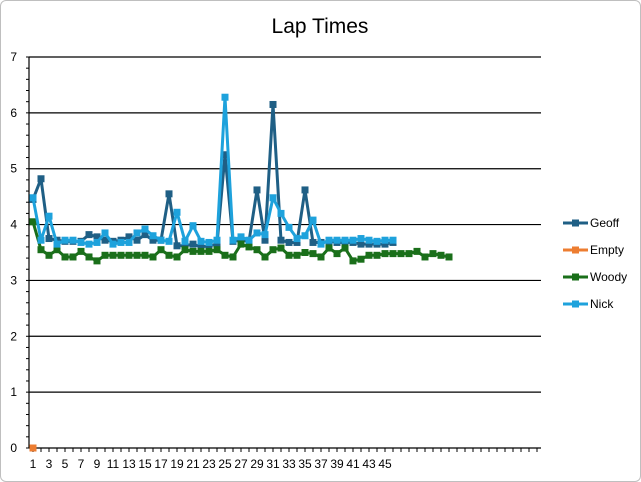 The width and height of the screenshot is (641, 482). What do you see at coordinates (13, 280) in the screenshot?
I see `y-tick-label: 3` at bounding box center [13, 280].